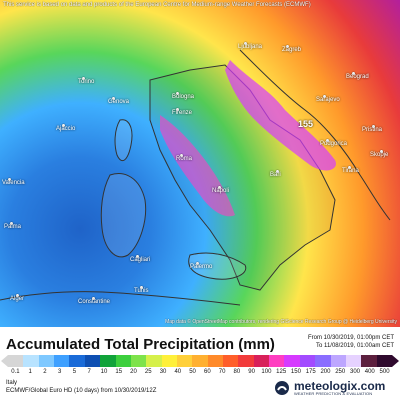 The width and height of the screenshot is (400, 400). Describe the element at coordinates (141, 291) in the screenshot. I see `city-label-tunis: Tunis` at that location.